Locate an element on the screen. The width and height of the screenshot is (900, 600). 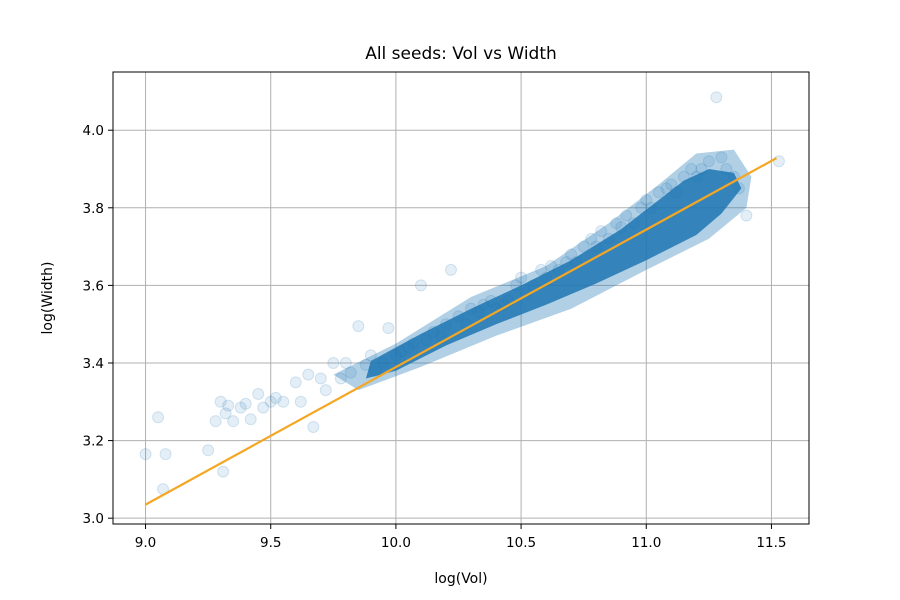
dense-point-cloud is located at coordinates (553, 274).